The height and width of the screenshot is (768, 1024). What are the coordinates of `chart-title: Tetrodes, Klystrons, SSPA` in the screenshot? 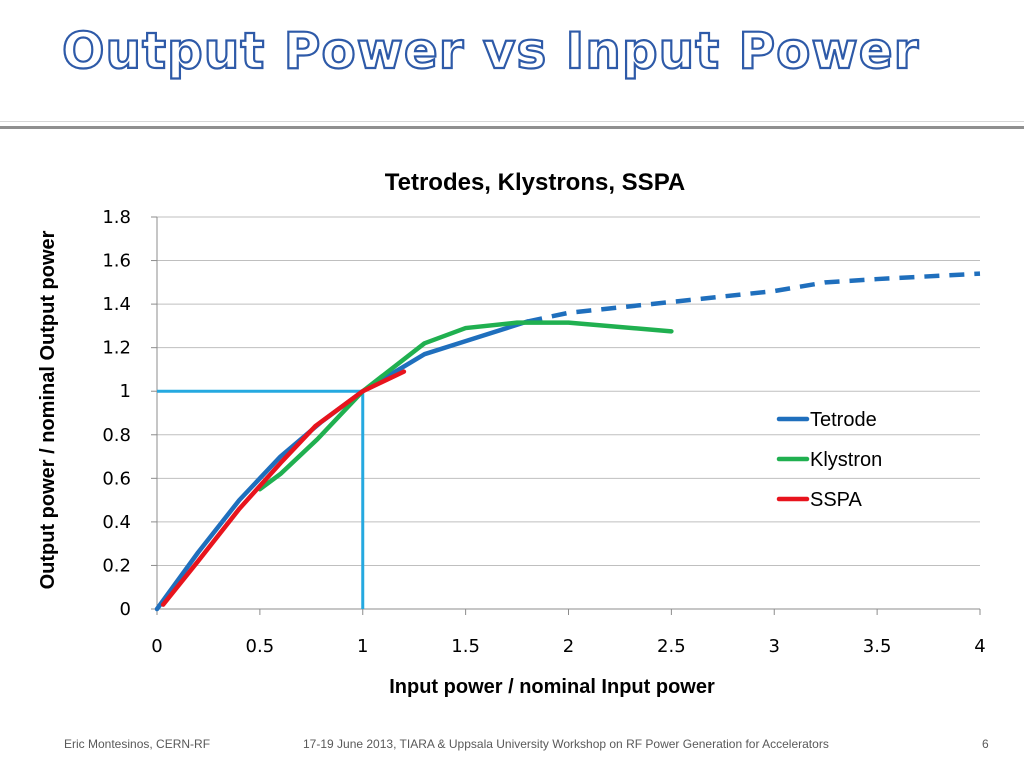 It's located at (535, 182).